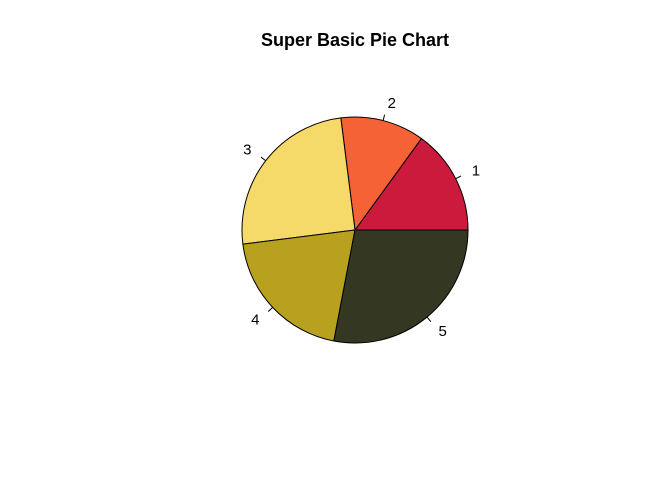 This screenshot has height=480, width=672. I want to click on pie-label-5: 5, so click(443, 331).